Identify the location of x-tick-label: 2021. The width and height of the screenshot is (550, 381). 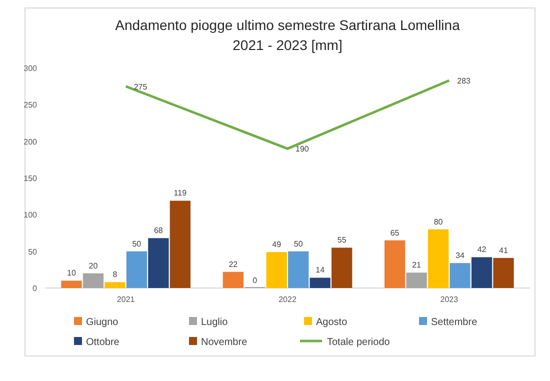
(126, 299).